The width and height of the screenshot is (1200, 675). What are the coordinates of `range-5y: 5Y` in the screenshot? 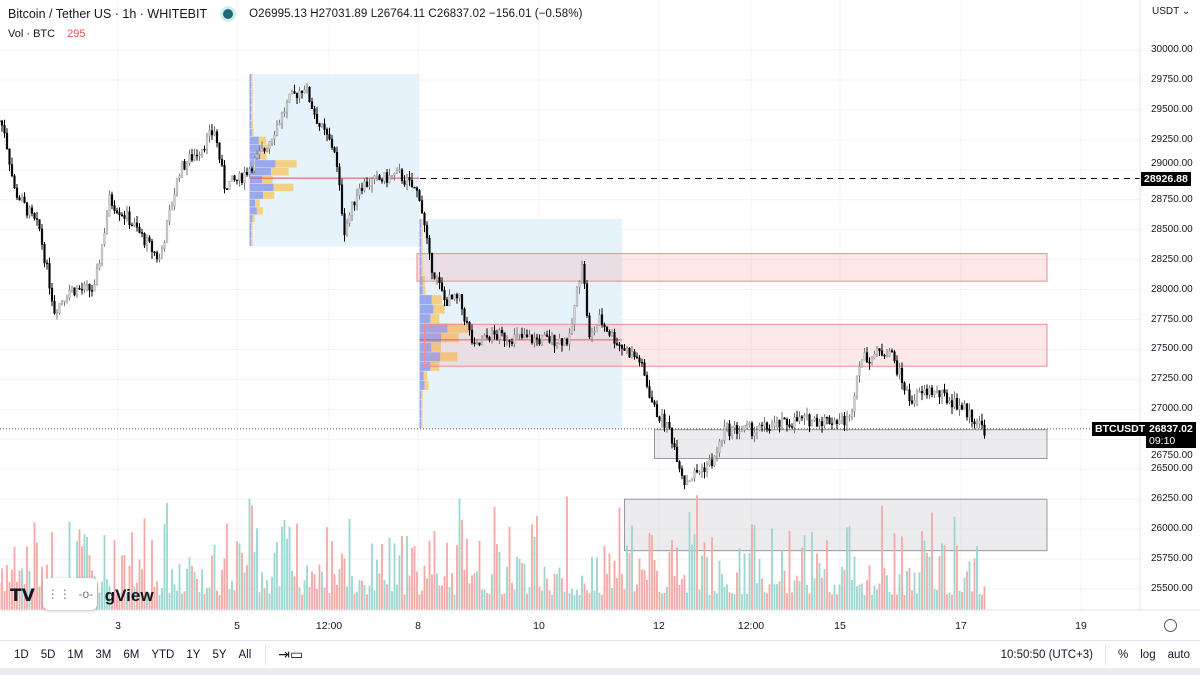 It's located at (219, 654).